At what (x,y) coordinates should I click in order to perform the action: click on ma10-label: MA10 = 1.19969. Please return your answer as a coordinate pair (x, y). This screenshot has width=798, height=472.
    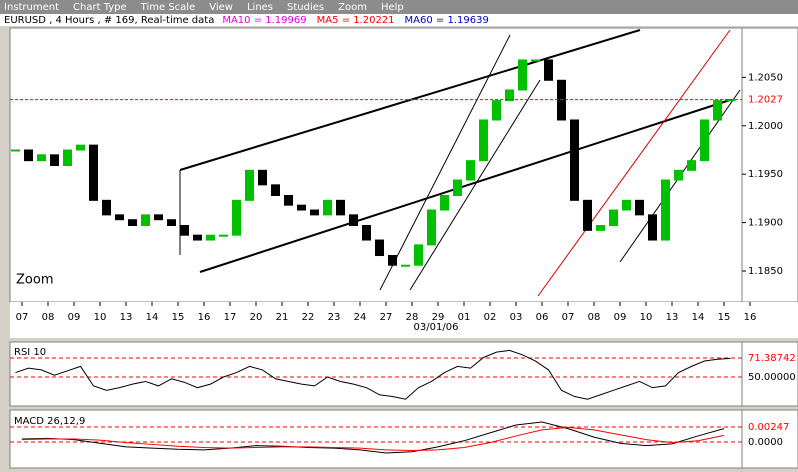
    Looking at the image, I should click on (264, 20).